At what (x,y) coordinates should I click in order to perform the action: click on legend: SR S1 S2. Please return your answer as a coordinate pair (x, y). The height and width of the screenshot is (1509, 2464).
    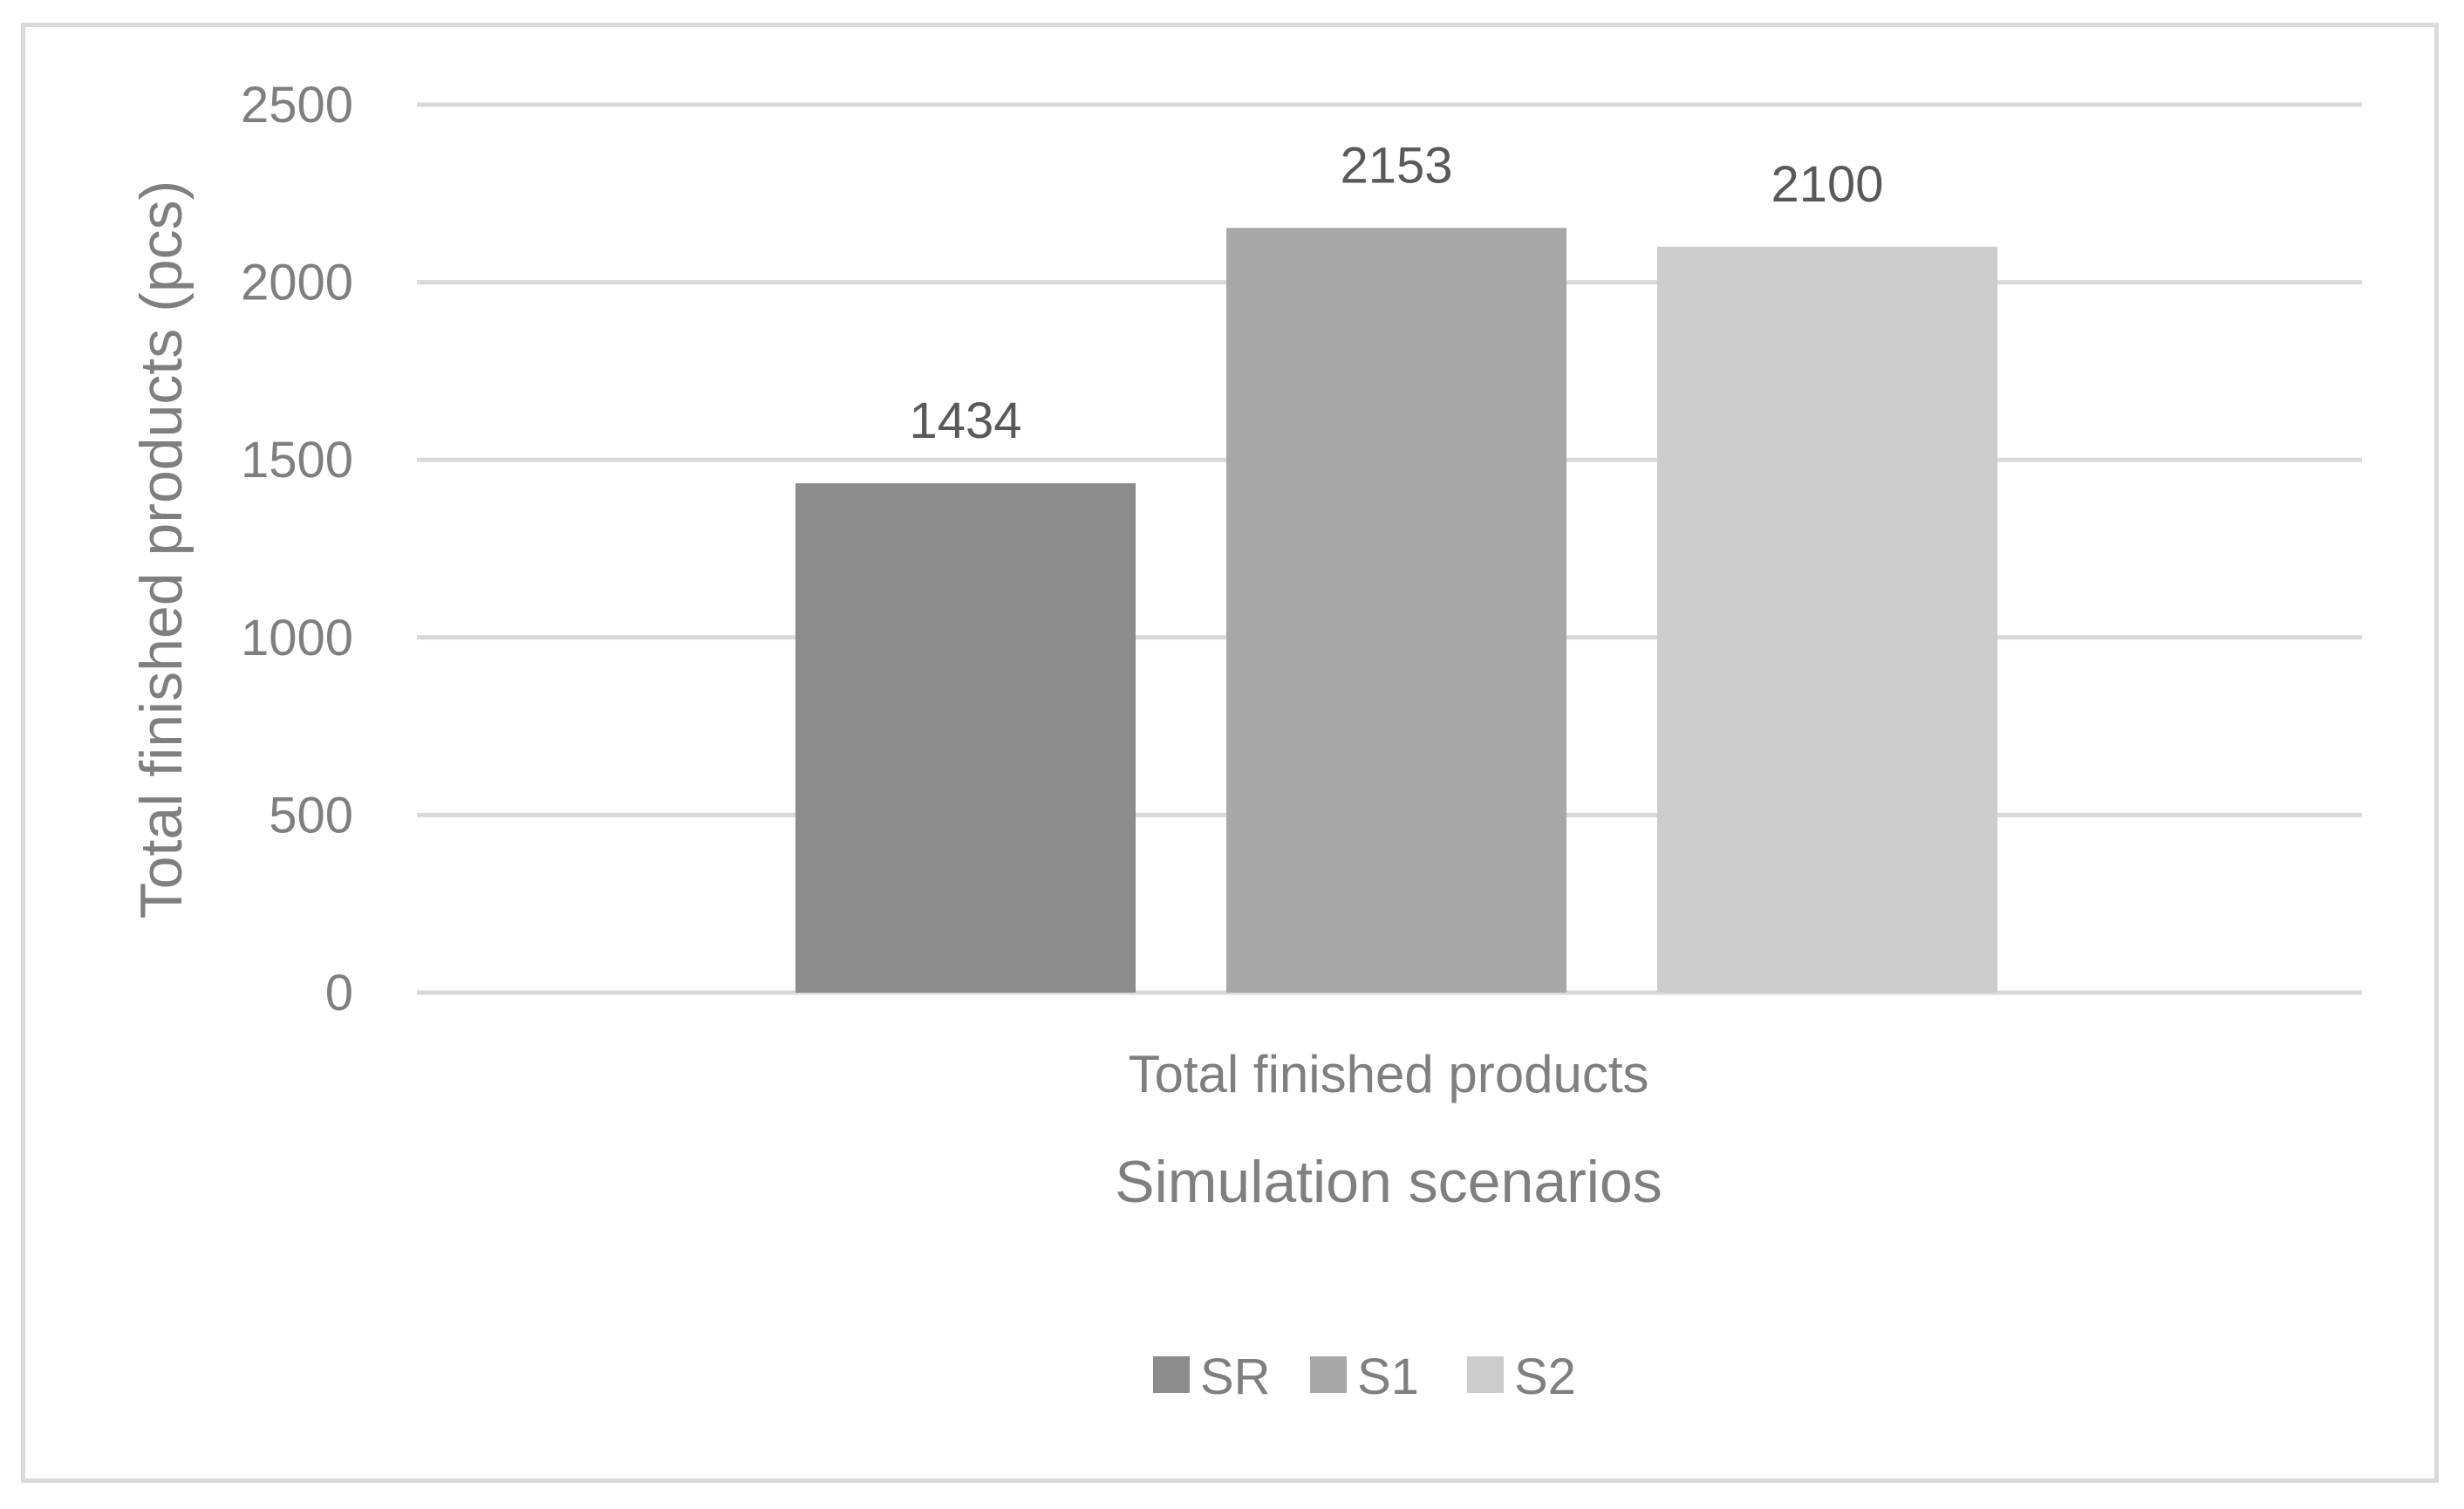
    Looking at the image, I should click on (1364, 1377).